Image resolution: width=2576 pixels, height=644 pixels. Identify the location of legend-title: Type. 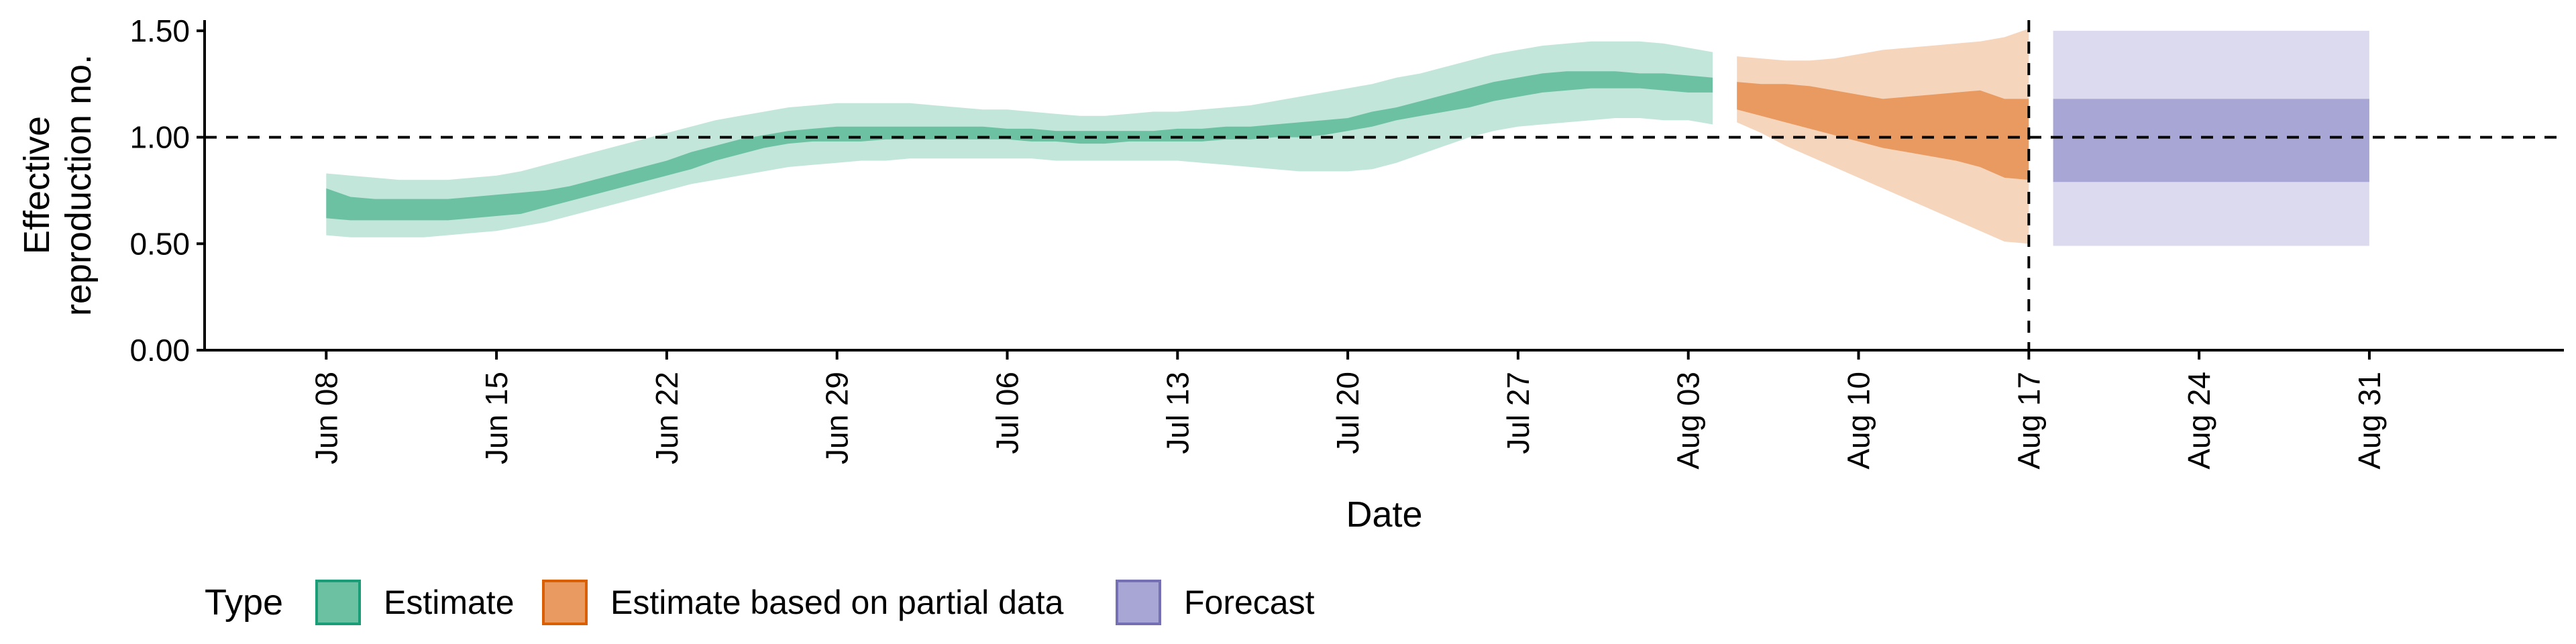
(244, 602).